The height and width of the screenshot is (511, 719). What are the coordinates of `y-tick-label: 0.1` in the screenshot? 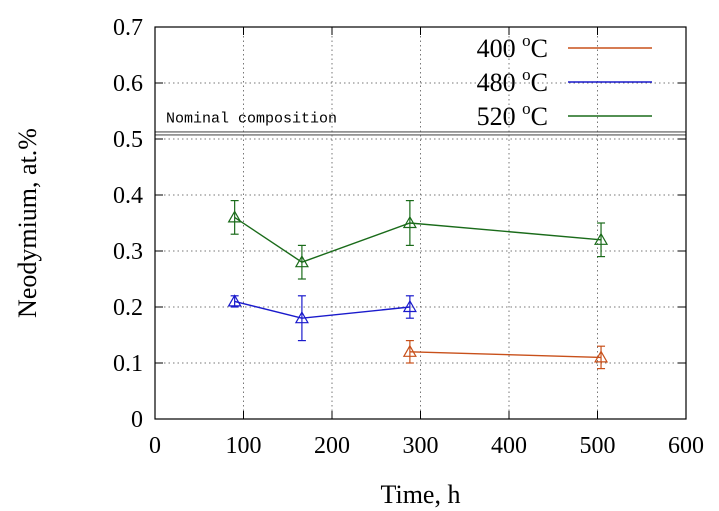 It's located at (128, 364).